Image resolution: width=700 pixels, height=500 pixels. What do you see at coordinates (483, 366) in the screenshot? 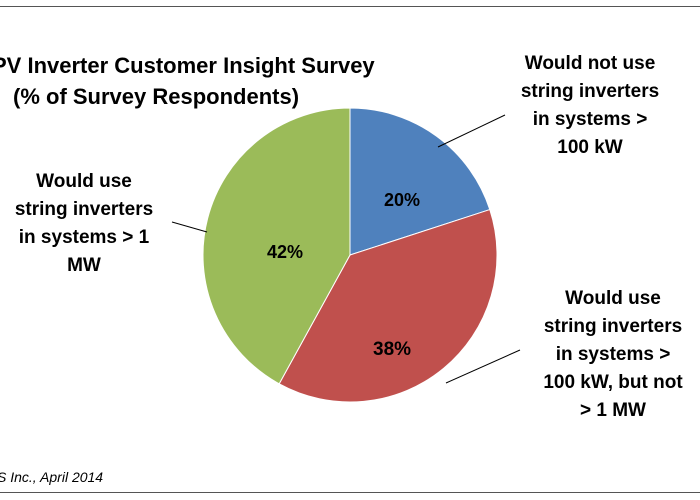
I see `leader-line-would-use-100kw` at bounding box center [483, 366].